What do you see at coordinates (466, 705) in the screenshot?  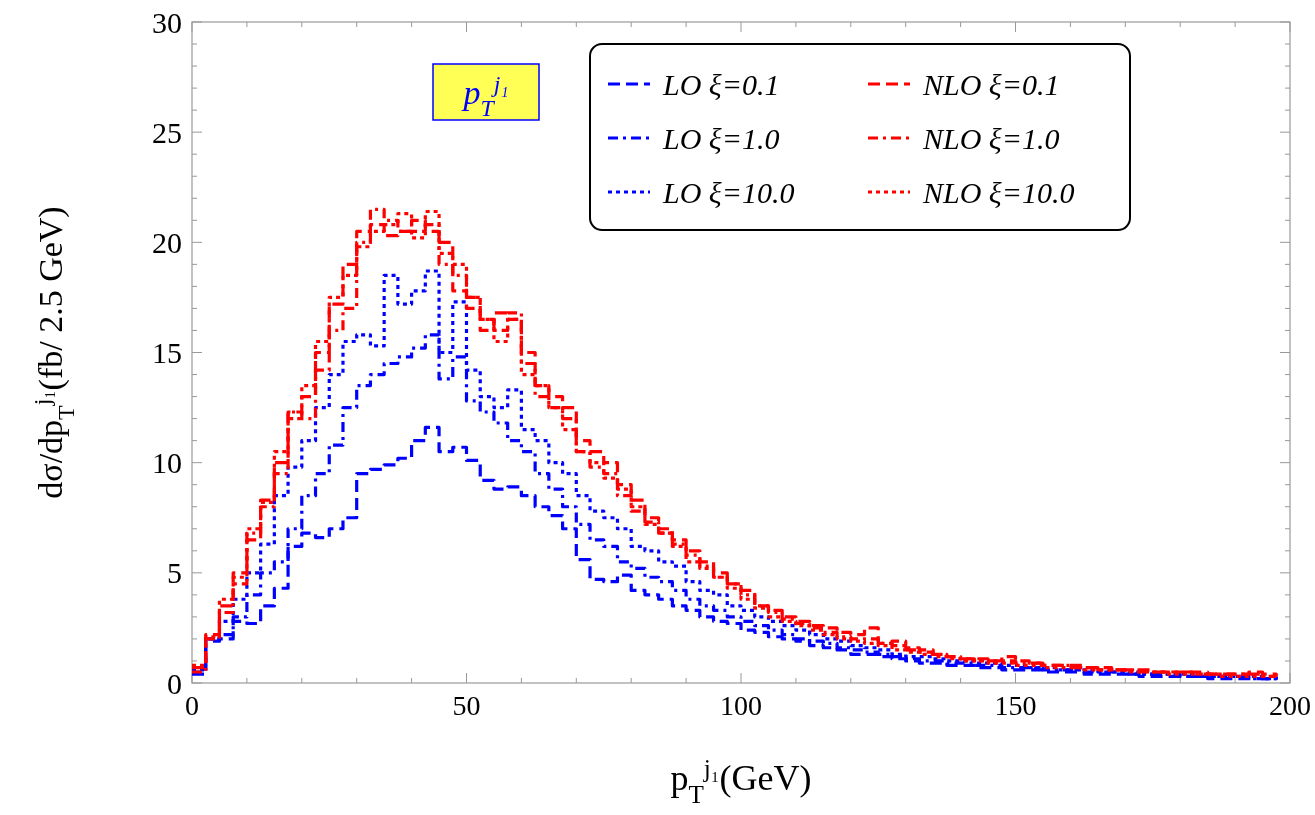 I see `x-tick-label: 50` at bounding box center [466, 705].